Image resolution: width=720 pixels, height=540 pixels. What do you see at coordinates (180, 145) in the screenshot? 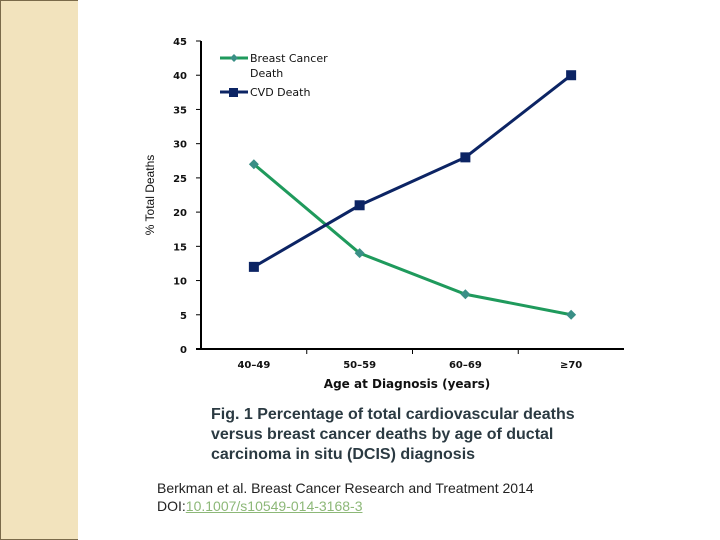
I see `y-tick-label: 30` at bounding box center [180, 145].